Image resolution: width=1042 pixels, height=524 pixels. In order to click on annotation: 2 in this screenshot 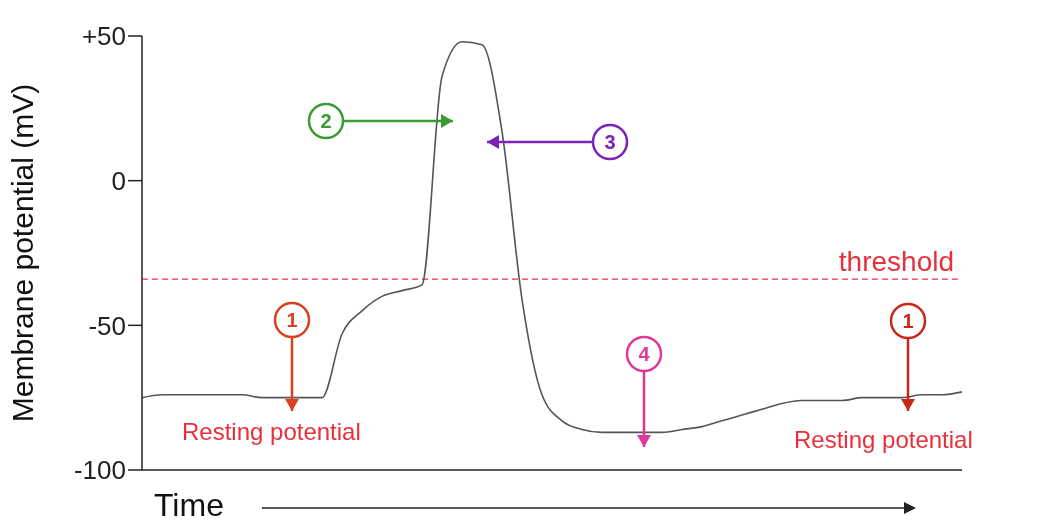, I will do `click(326, 121)`.